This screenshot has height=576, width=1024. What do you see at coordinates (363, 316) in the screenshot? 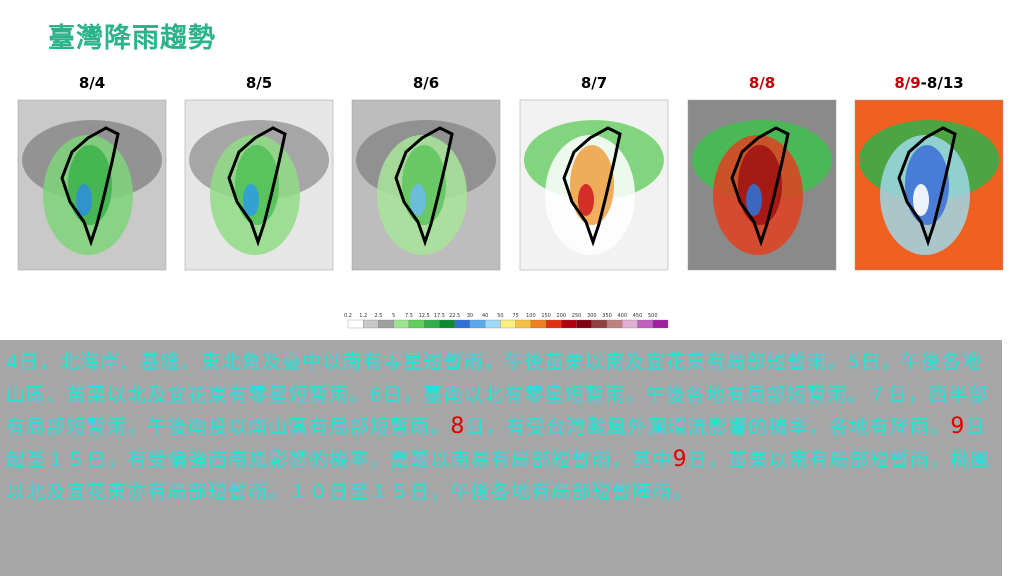
I see `colorbar-tick-label: 1.2` at bounding box center [363, 316].